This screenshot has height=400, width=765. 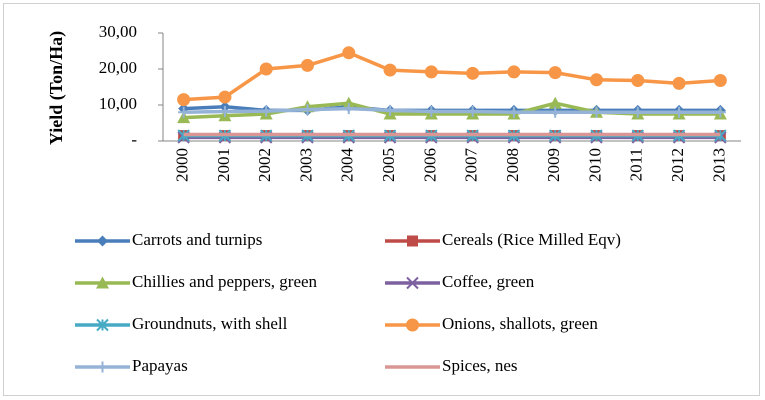 What do you see at coordinates (182, 165) in the screenshot?
I see `x-tick-label: 2000` at bounding box center [182, 165].